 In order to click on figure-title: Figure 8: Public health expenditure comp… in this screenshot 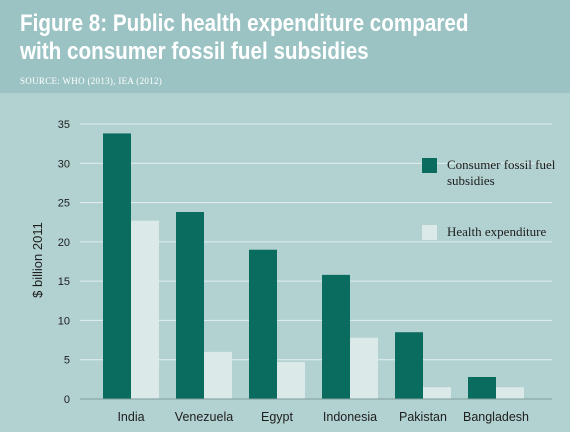, I will do `click(244, 37)`.